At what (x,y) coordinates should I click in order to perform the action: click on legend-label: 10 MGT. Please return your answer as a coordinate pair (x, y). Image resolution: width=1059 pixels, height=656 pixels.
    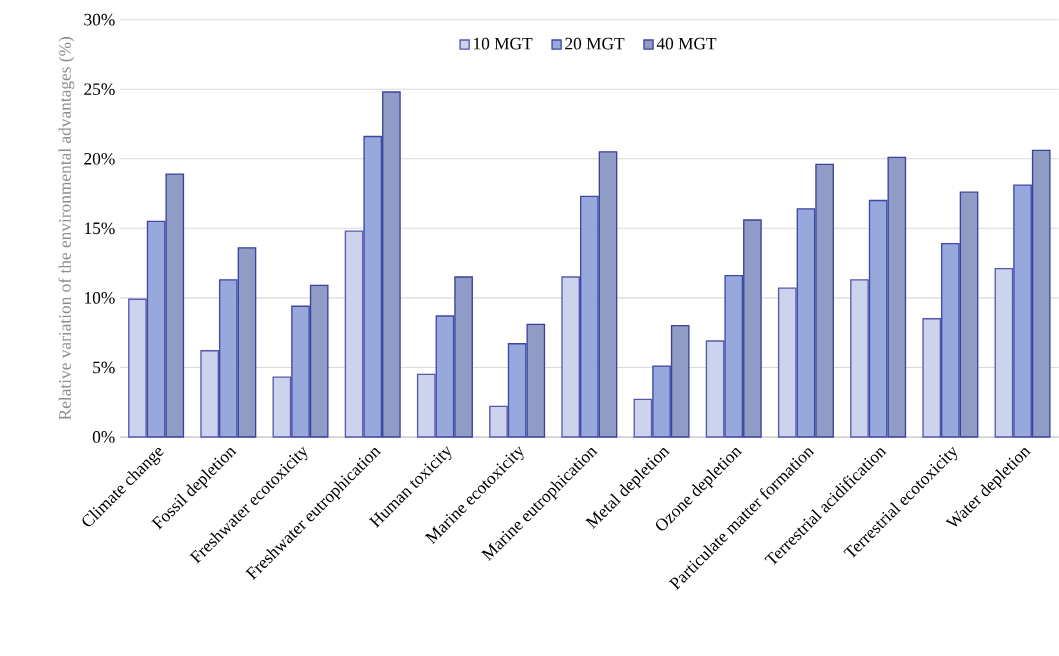
    Looking at the image, I should click on (503, 43).